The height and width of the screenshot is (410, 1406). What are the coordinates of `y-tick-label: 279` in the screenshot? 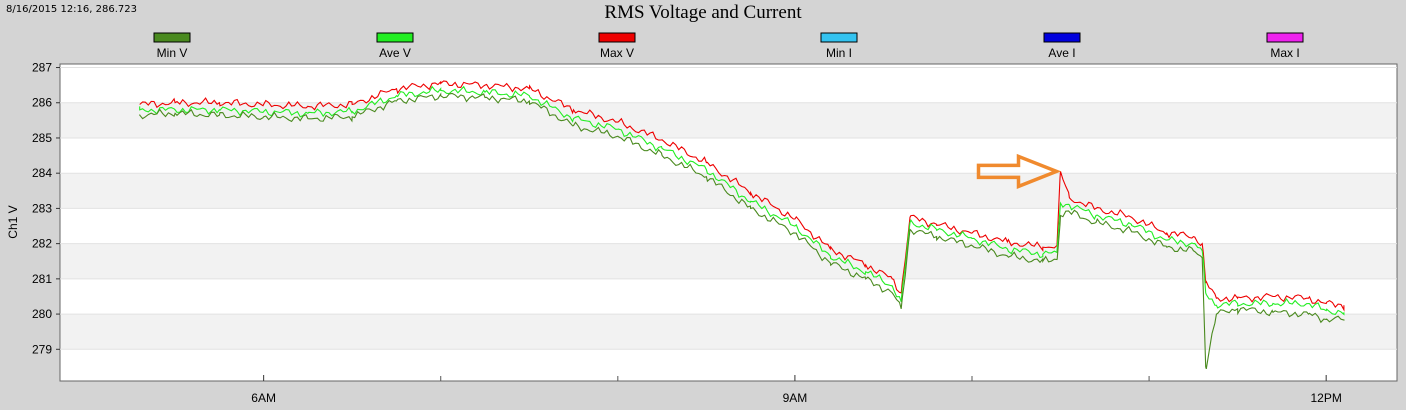 It's located at (42, 349).